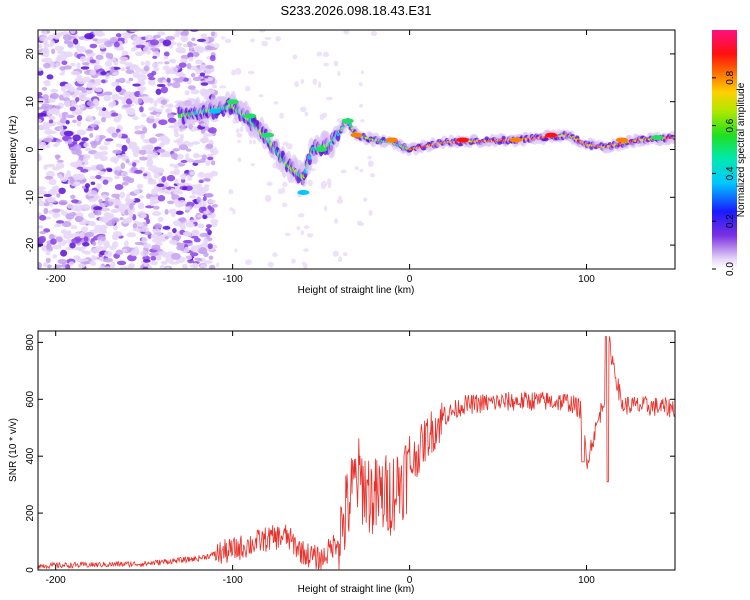 The image size is (750, 600). I want to click on snr-xlabel: Height of straight line (km), so click(356, 589).